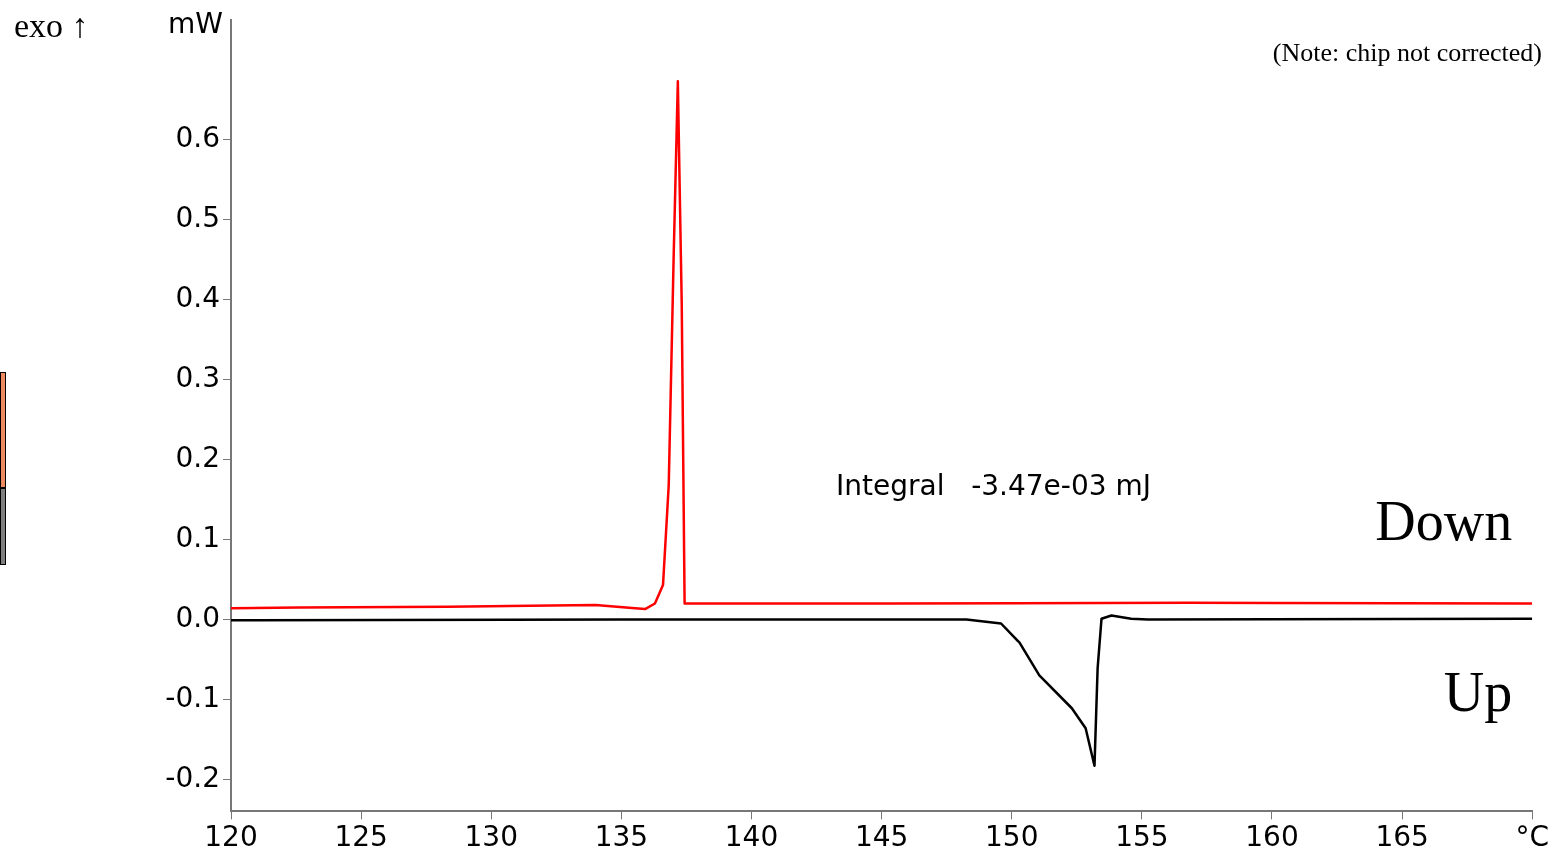 This screenshot has width=1552, height=859. I want to click on y-tick-label: 0.0, so click(197, 617).